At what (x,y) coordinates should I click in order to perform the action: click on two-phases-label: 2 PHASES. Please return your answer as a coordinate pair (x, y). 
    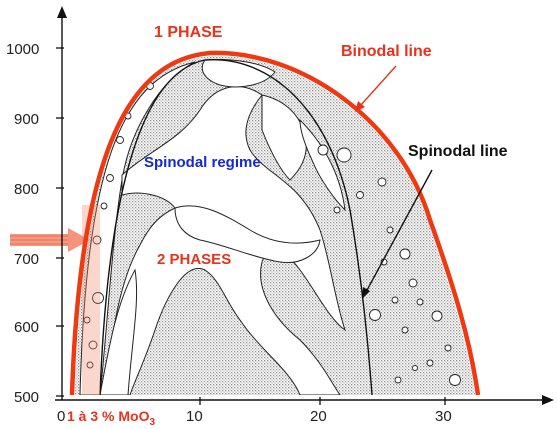
    Looking at the image, I should click on (194, 259).